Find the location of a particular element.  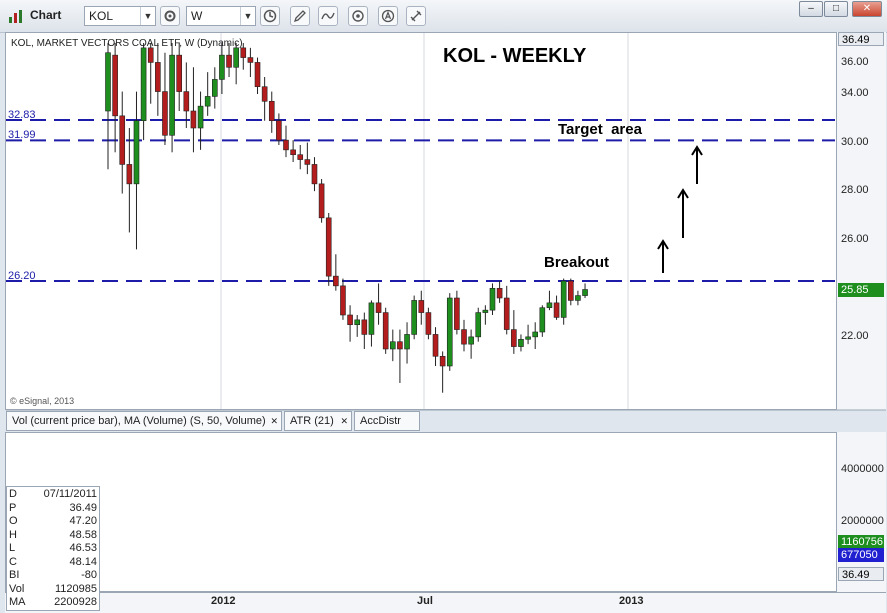

data-window-key: C is located at coordinates (13, 561).